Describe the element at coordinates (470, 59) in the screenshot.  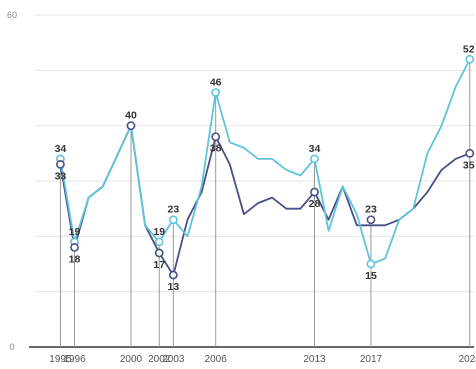
I see `marker-1-2024` at that location.